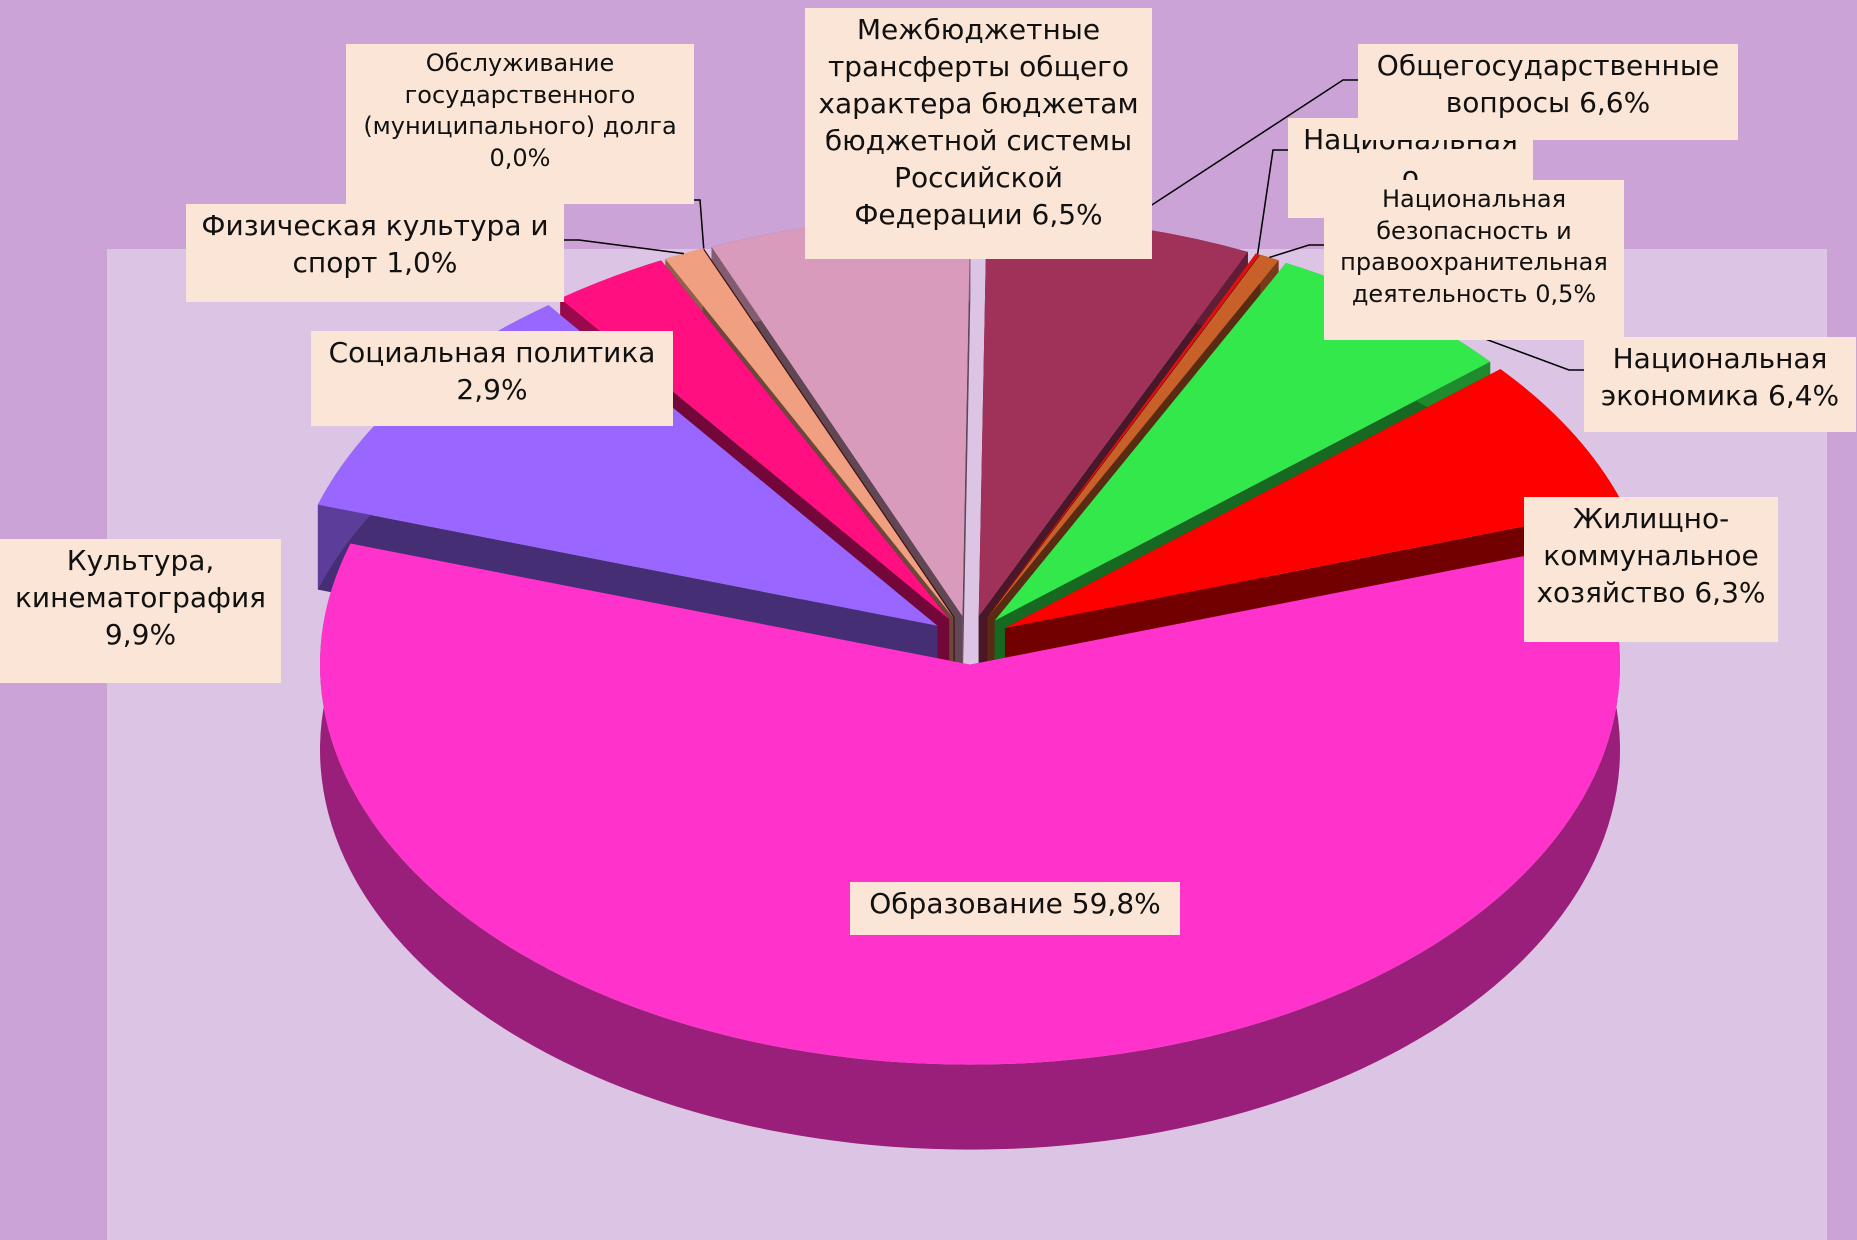 This screenshot has height=1240, width=1857. What do you see at coordinates (966, 458) in the screenshot?
I see `slice-side` at bounding box center [966, 458].